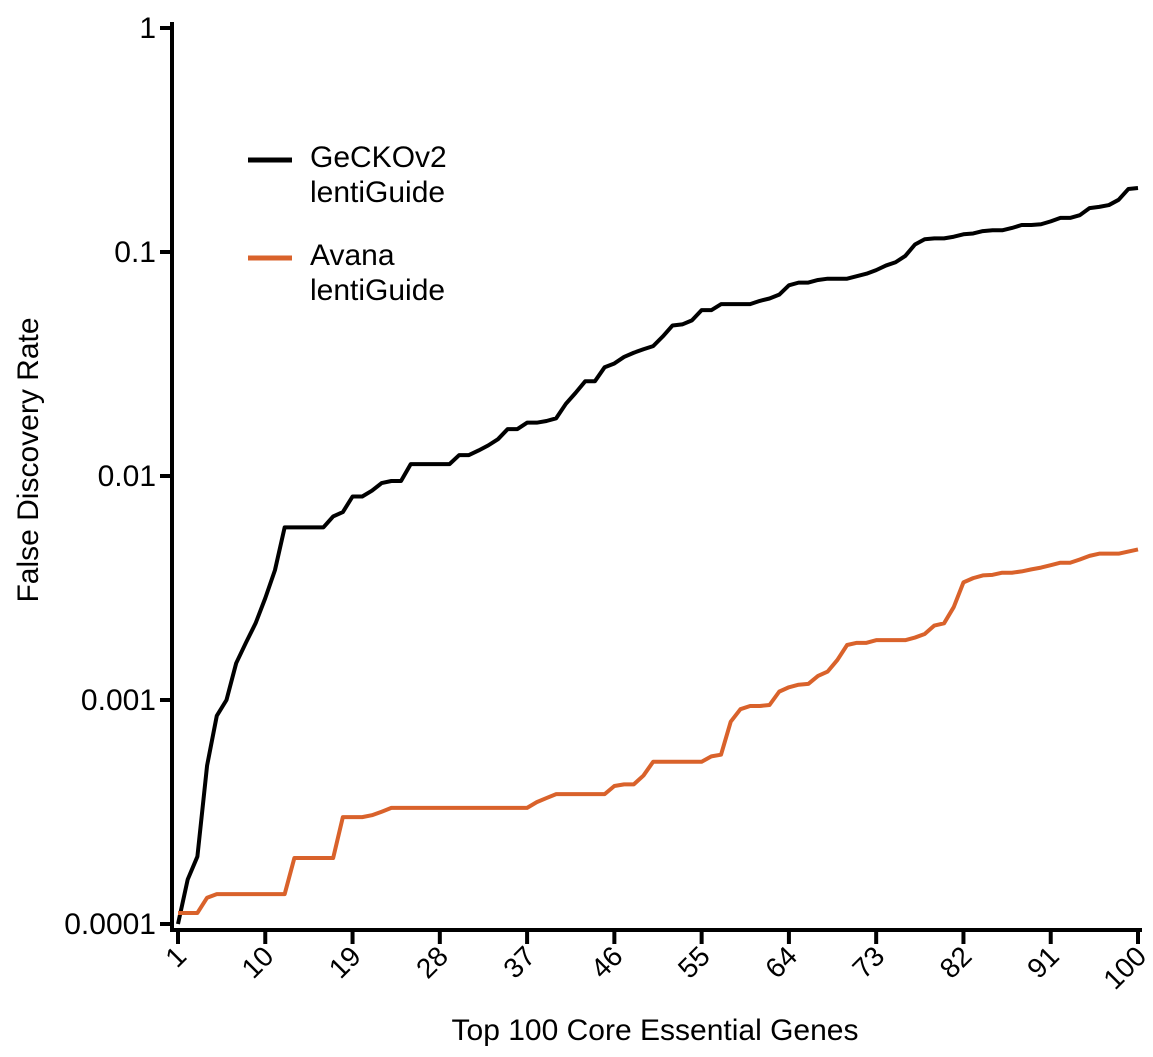 This screenshot has height=1057, width=1153. Describe the element at coordinates (519, 962) in the screenshot. I see `x-tick-label: 37` at that location.